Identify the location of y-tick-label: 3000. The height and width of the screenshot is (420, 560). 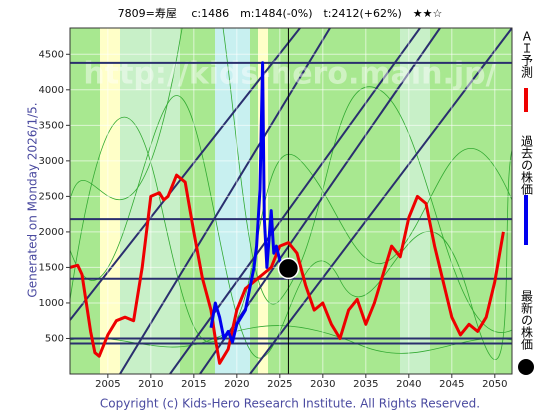
(51, 161).